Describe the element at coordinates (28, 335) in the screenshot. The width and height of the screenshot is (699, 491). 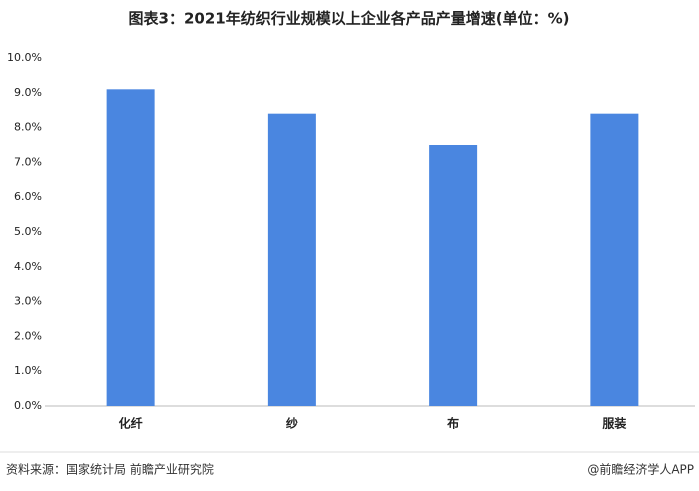
I see `y-tick-label: 2.0%` at that location.